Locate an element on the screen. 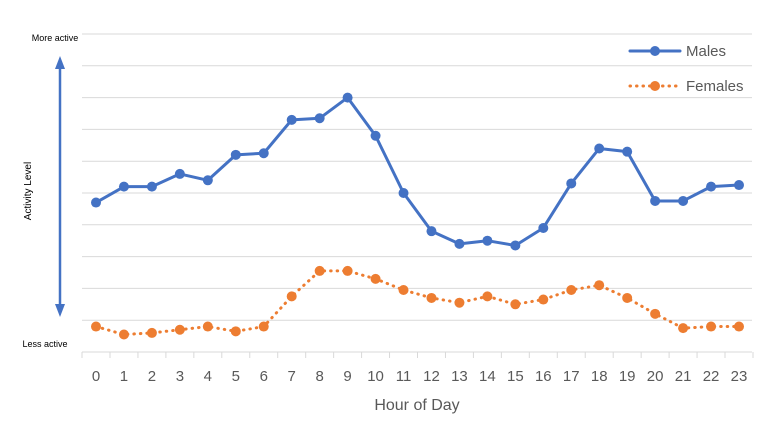 This screenshot has height=431, width=770. x-tick-label: 9 is located at coordinates (347, 376).